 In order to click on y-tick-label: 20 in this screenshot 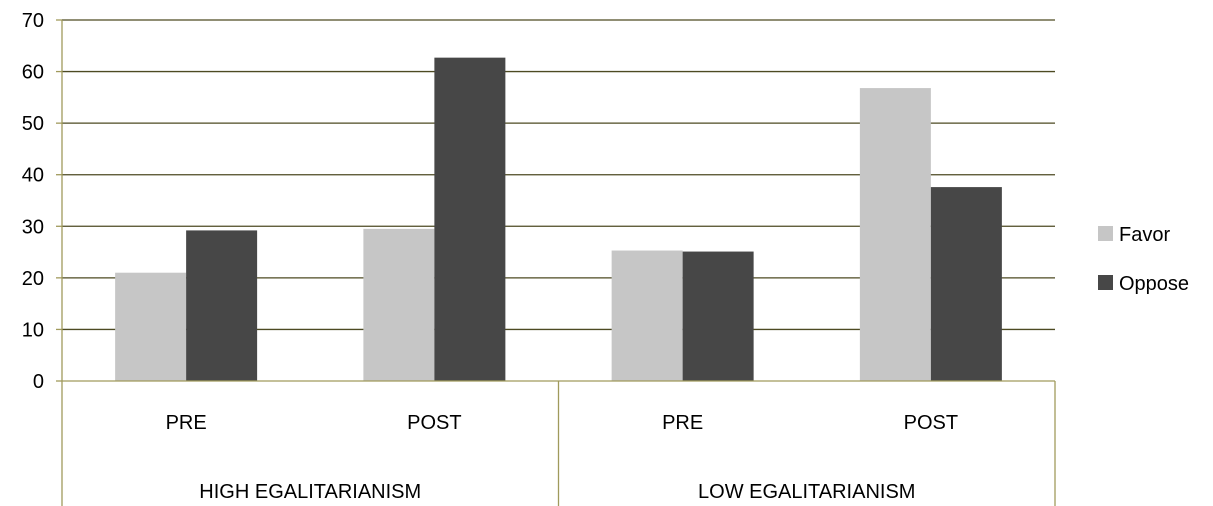, I will do `click(33, 279)`.